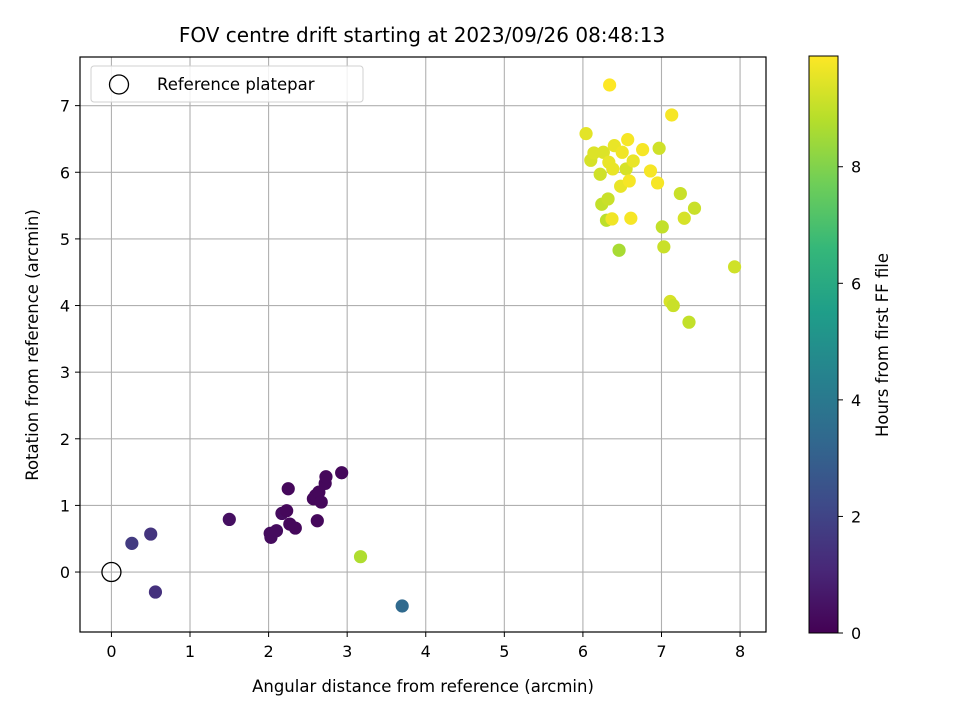 The width and height of the screenshot is (960, 720). Describe the element at coordinates (661, 651) in the screenshot. I see `x-tick-label: 7` at that location.